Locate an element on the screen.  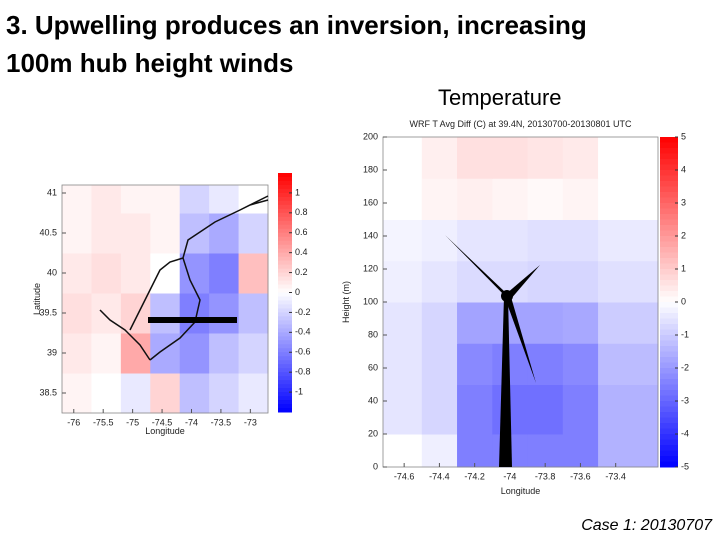
plot-frame is located at coordinates (165, 299).